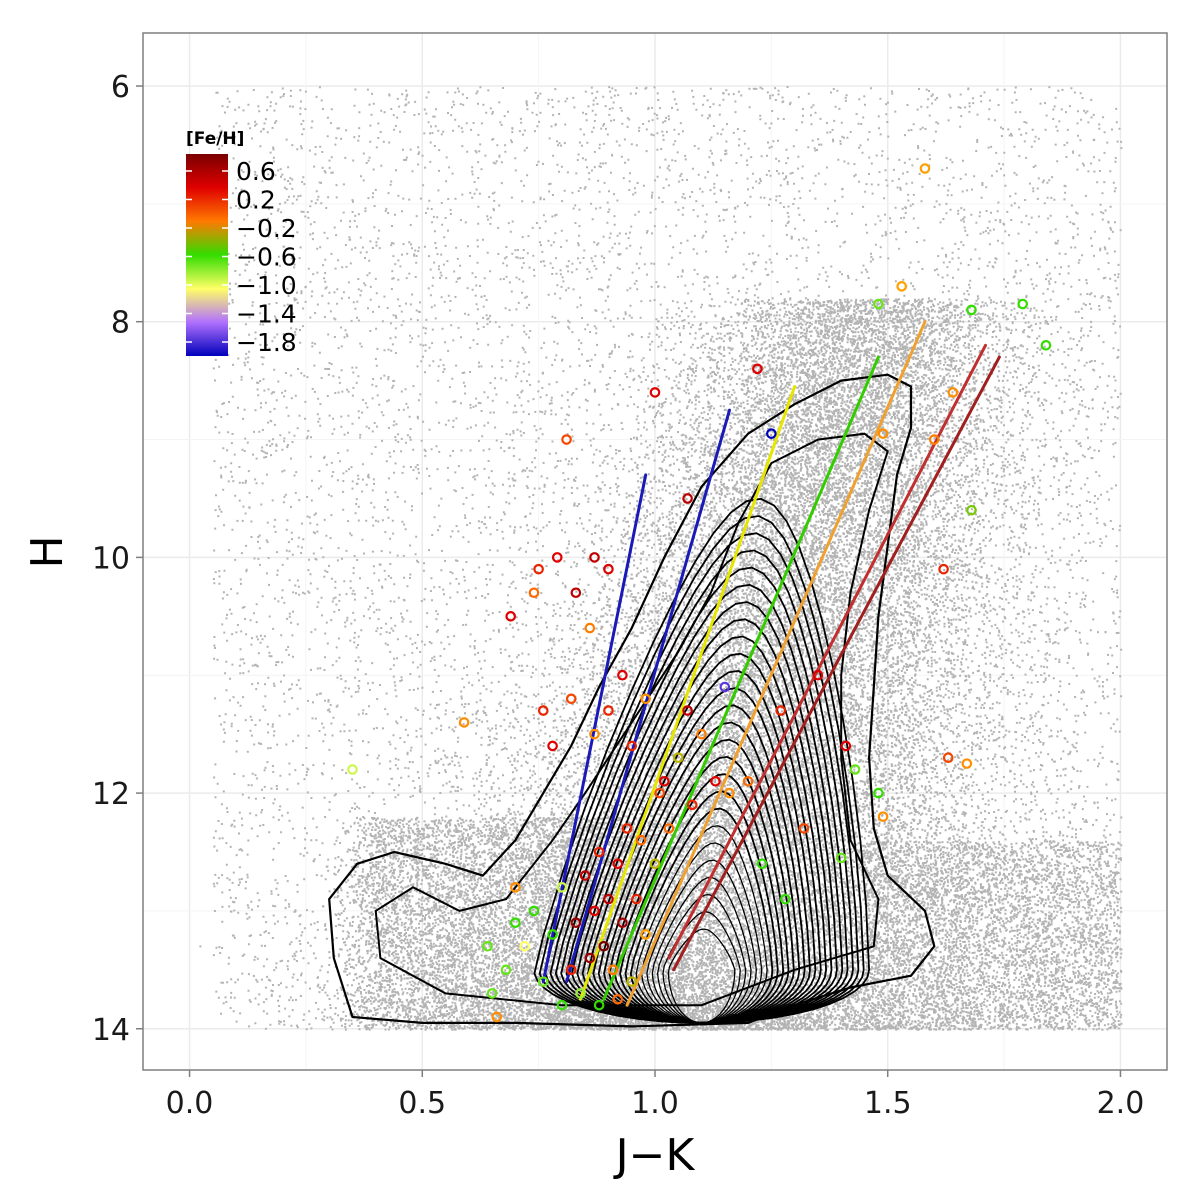 This screenshot has height=1200, width=1200. I want to click on legend-label: −1.0, so click(266, 285).